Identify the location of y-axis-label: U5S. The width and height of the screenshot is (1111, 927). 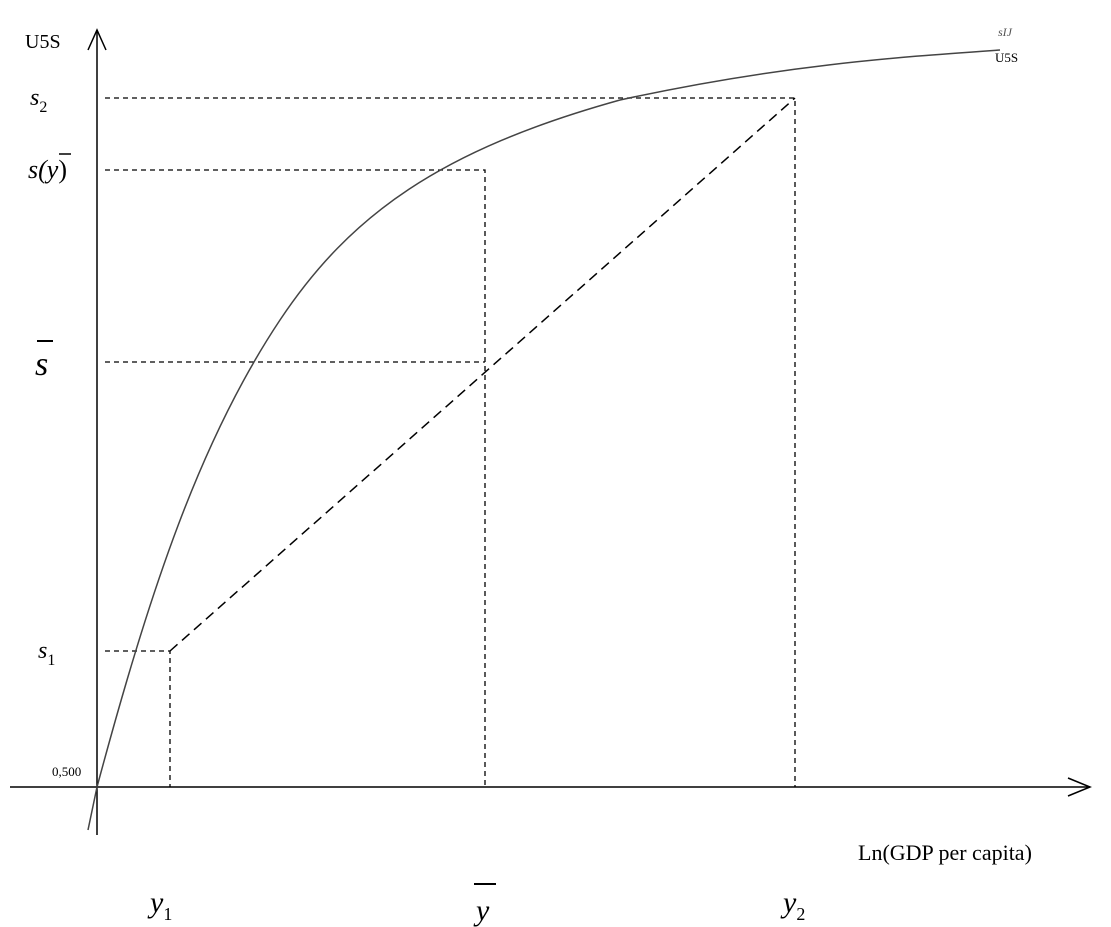
(43, 42).